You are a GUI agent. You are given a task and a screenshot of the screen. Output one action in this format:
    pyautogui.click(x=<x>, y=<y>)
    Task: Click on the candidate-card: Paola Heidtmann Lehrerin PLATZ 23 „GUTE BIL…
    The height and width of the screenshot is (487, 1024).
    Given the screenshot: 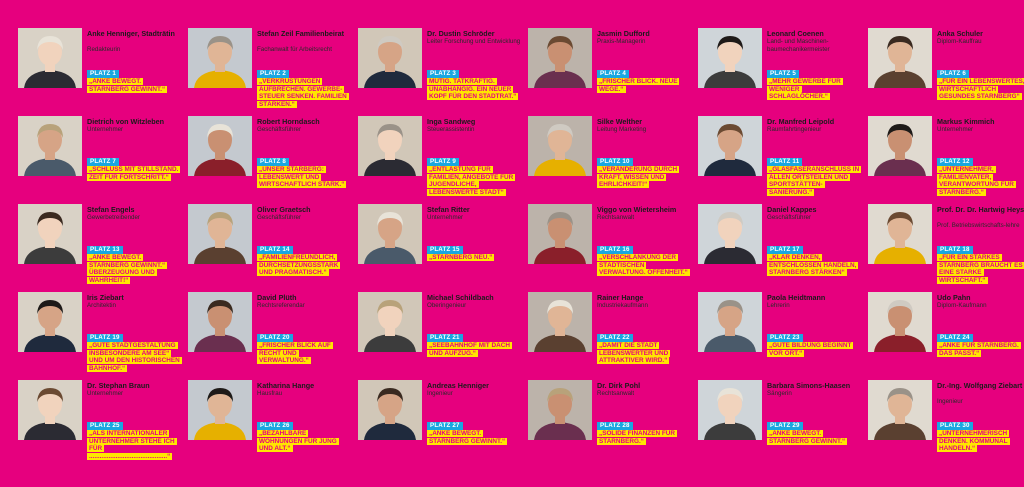 What is the action you would take?
    pyautogui.click(x=779, y=333)
    